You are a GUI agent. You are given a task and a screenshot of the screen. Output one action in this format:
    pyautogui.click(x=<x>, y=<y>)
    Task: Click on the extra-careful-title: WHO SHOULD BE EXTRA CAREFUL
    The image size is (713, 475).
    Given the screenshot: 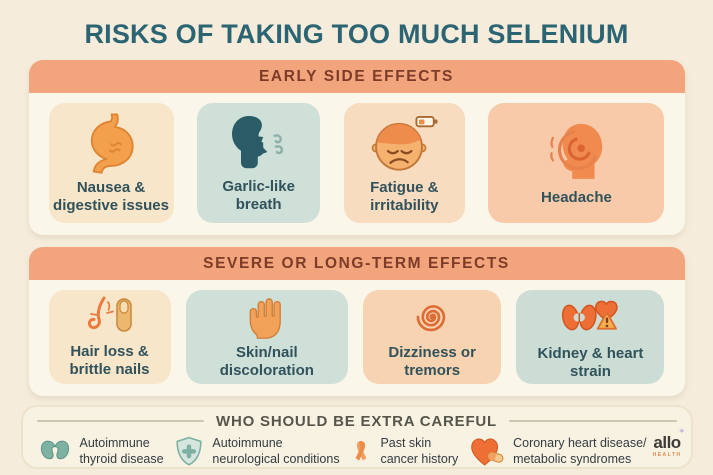 What is the action you would take?
    pyautogui.click(x=356, y=421)
    